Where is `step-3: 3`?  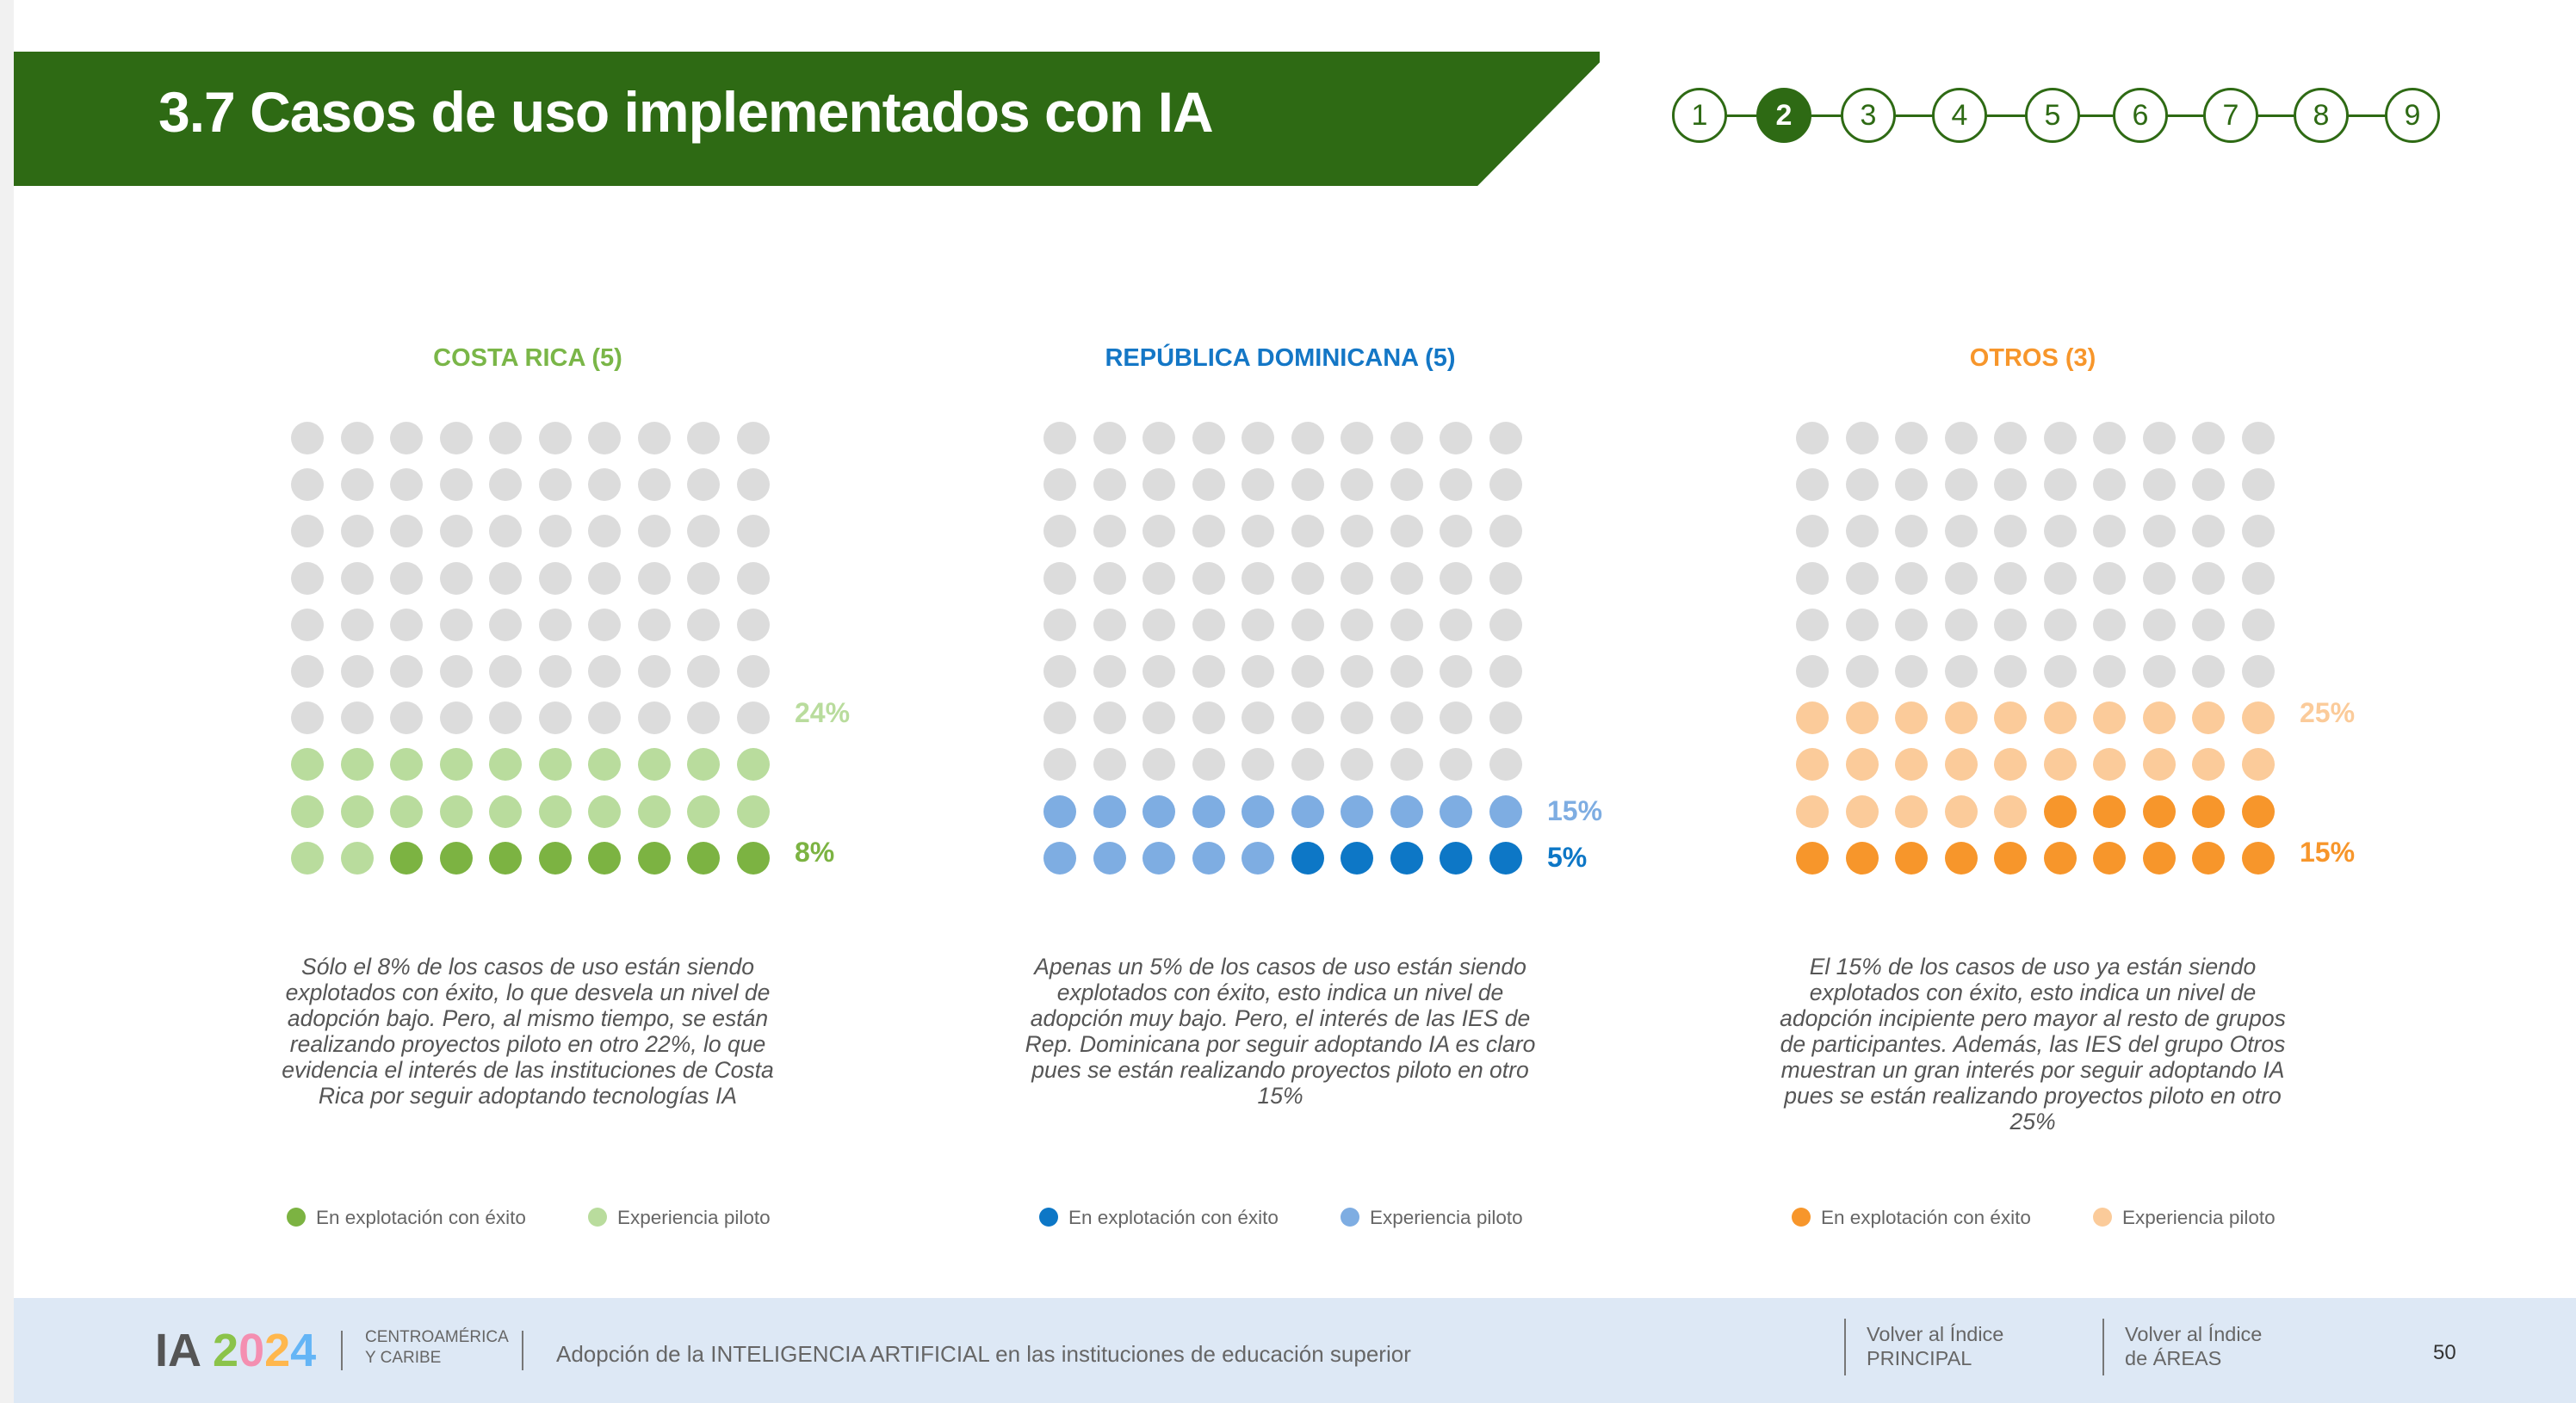 step-3: 3 is located at coordinates (1868, 115).